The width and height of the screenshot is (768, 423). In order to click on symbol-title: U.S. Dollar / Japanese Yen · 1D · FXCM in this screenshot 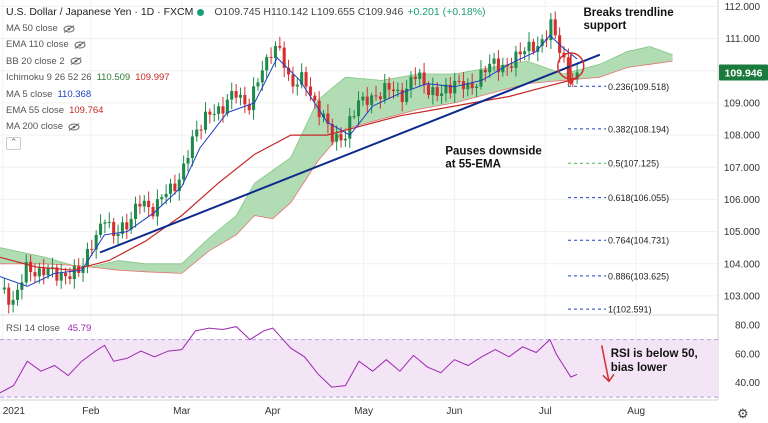, I will do `click(100, 12)`.